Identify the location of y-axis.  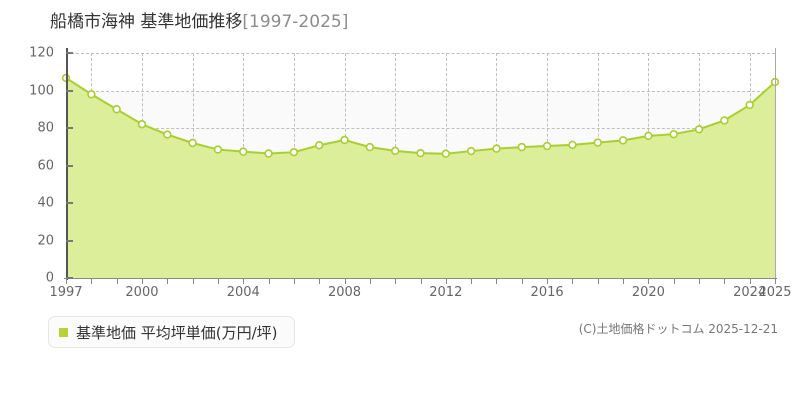
(67, 164).